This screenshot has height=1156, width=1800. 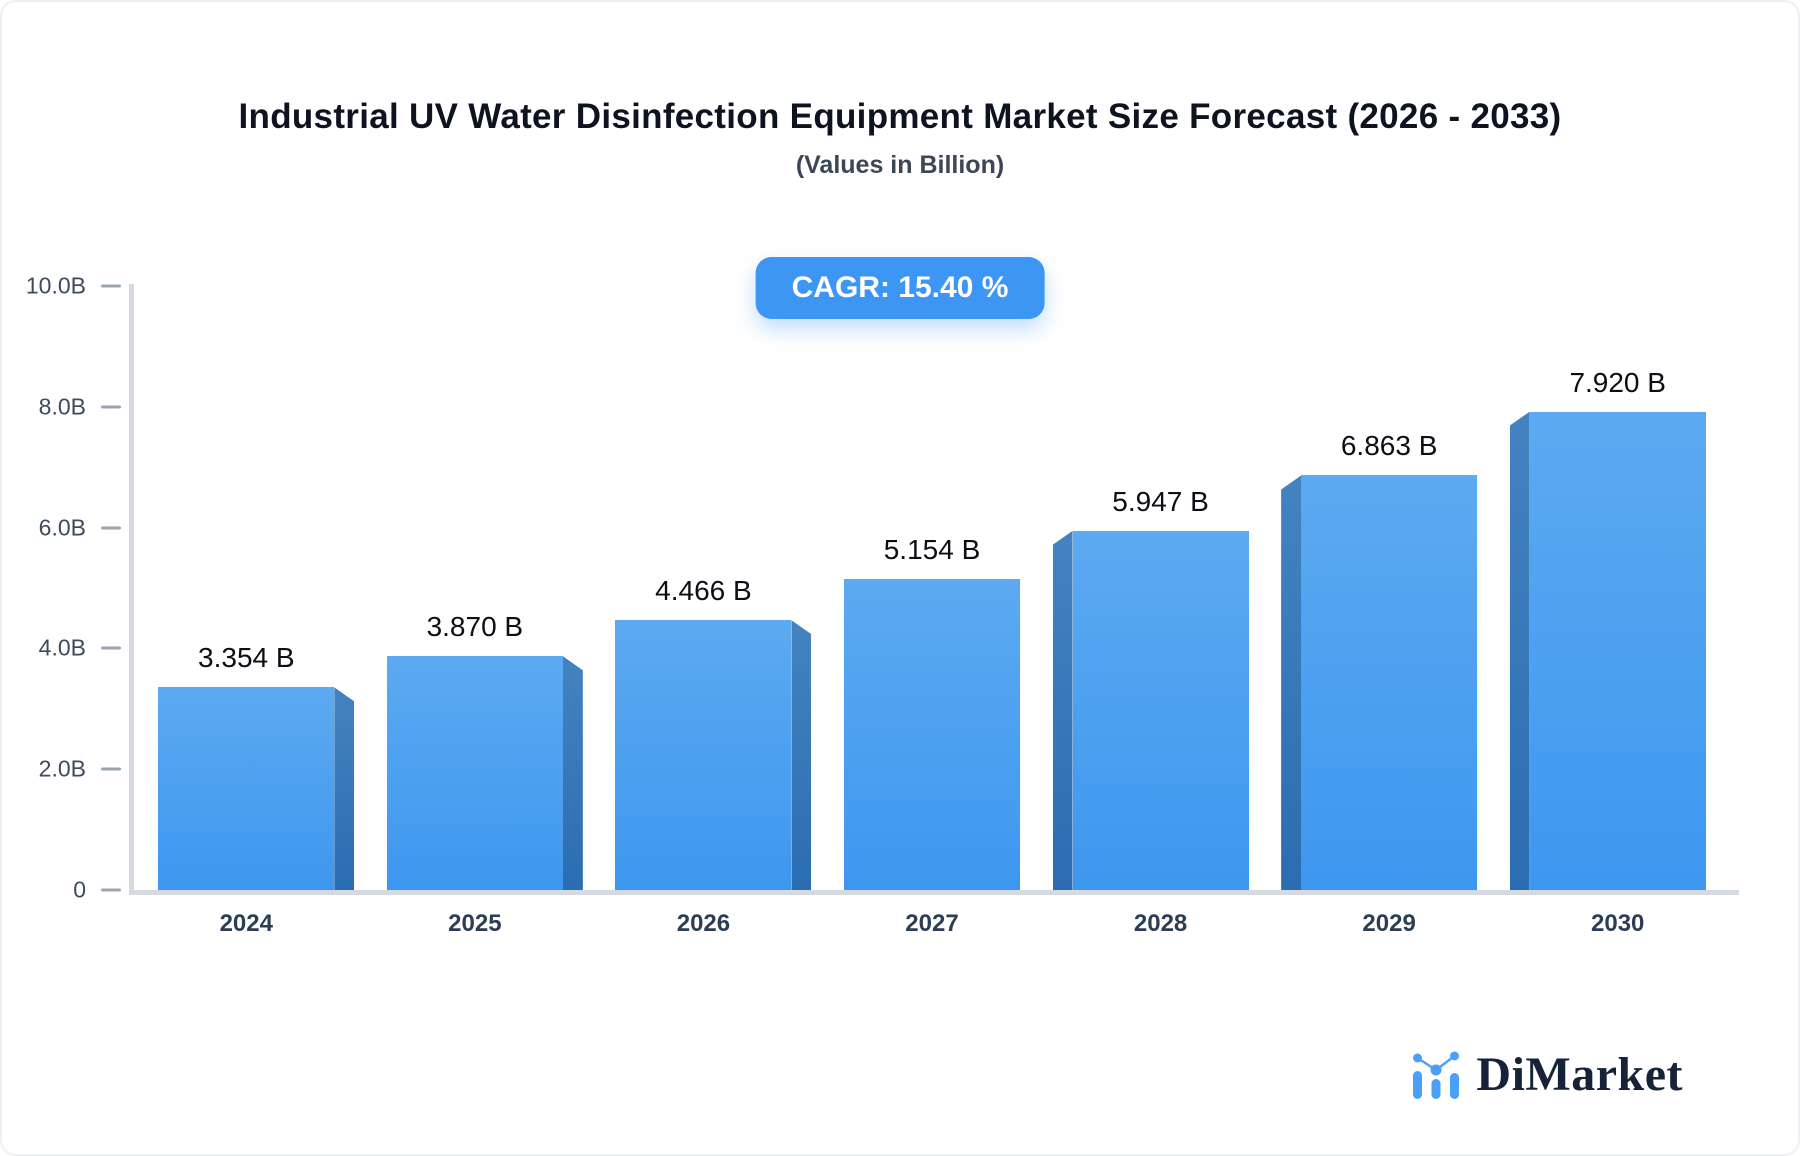 I want to click on bar-2025: 3.870 B, so click(x=484, y=750).